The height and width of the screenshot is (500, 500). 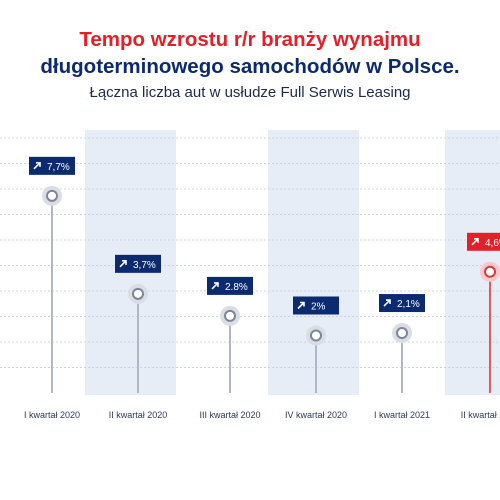 What do you see at coordinates (402, 415) in the screenshot?
I see `x-tick-label: I kwartał 2021` at bounding box center [402, 415].